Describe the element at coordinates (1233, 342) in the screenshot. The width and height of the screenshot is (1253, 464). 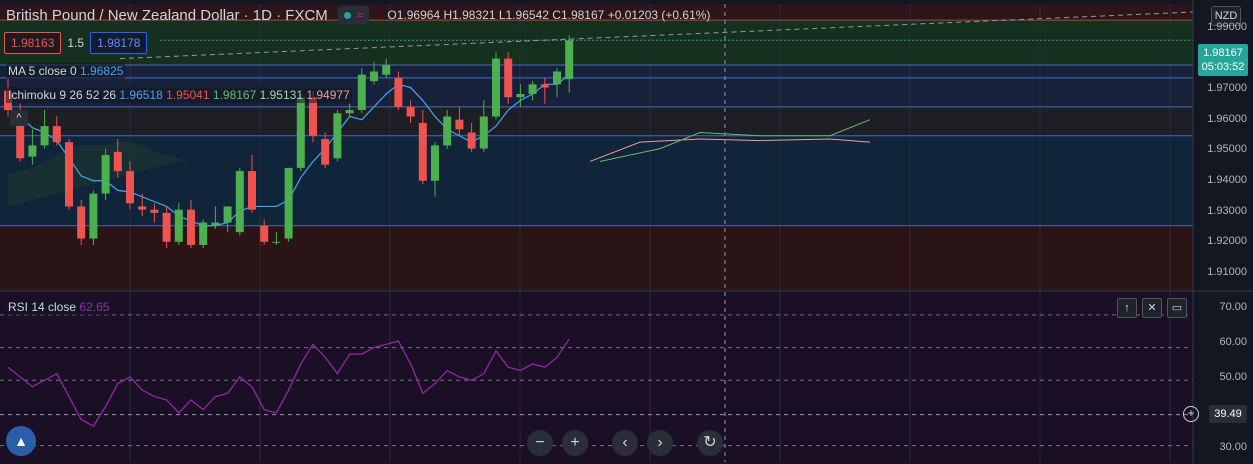
I see `rsi-tick: 60.00` at that location.